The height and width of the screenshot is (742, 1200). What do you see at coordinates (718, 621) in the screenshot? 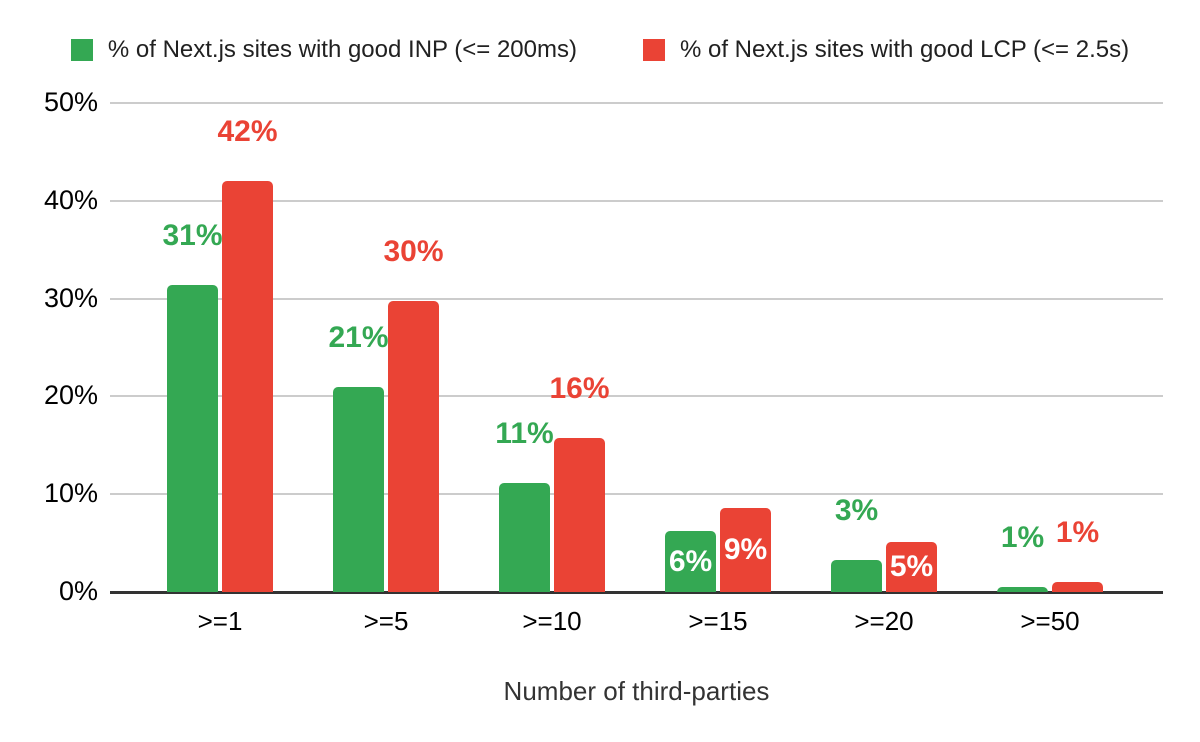
I see `x-axis-tick-label: >=15` at bounding box center [718, 621].